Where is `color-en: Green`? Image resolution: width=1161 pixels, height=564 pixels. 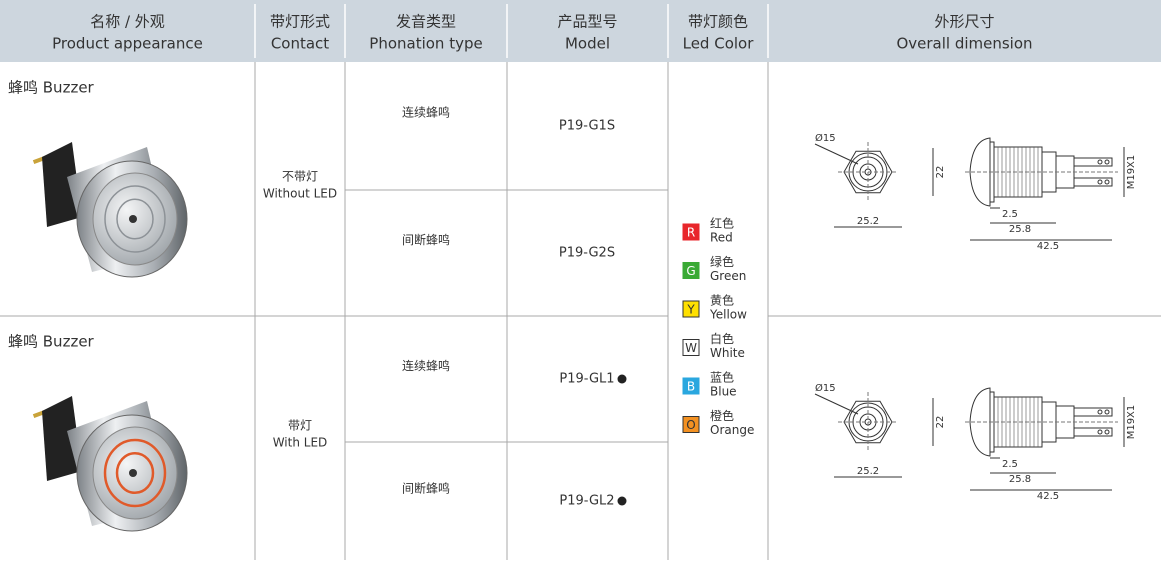 color-en: Green is located at coordinates (728, 276).